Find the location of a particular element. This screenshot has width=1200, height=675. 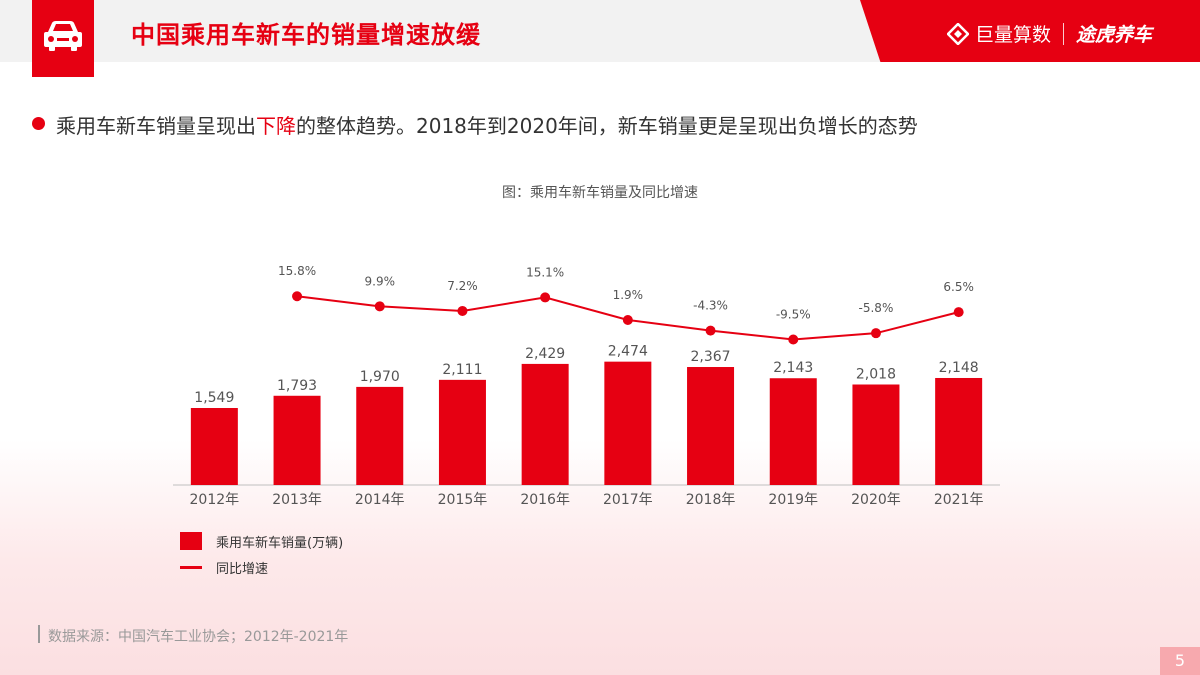

x-tick-label-9: 2020年 is located at coordinates (876, 500).